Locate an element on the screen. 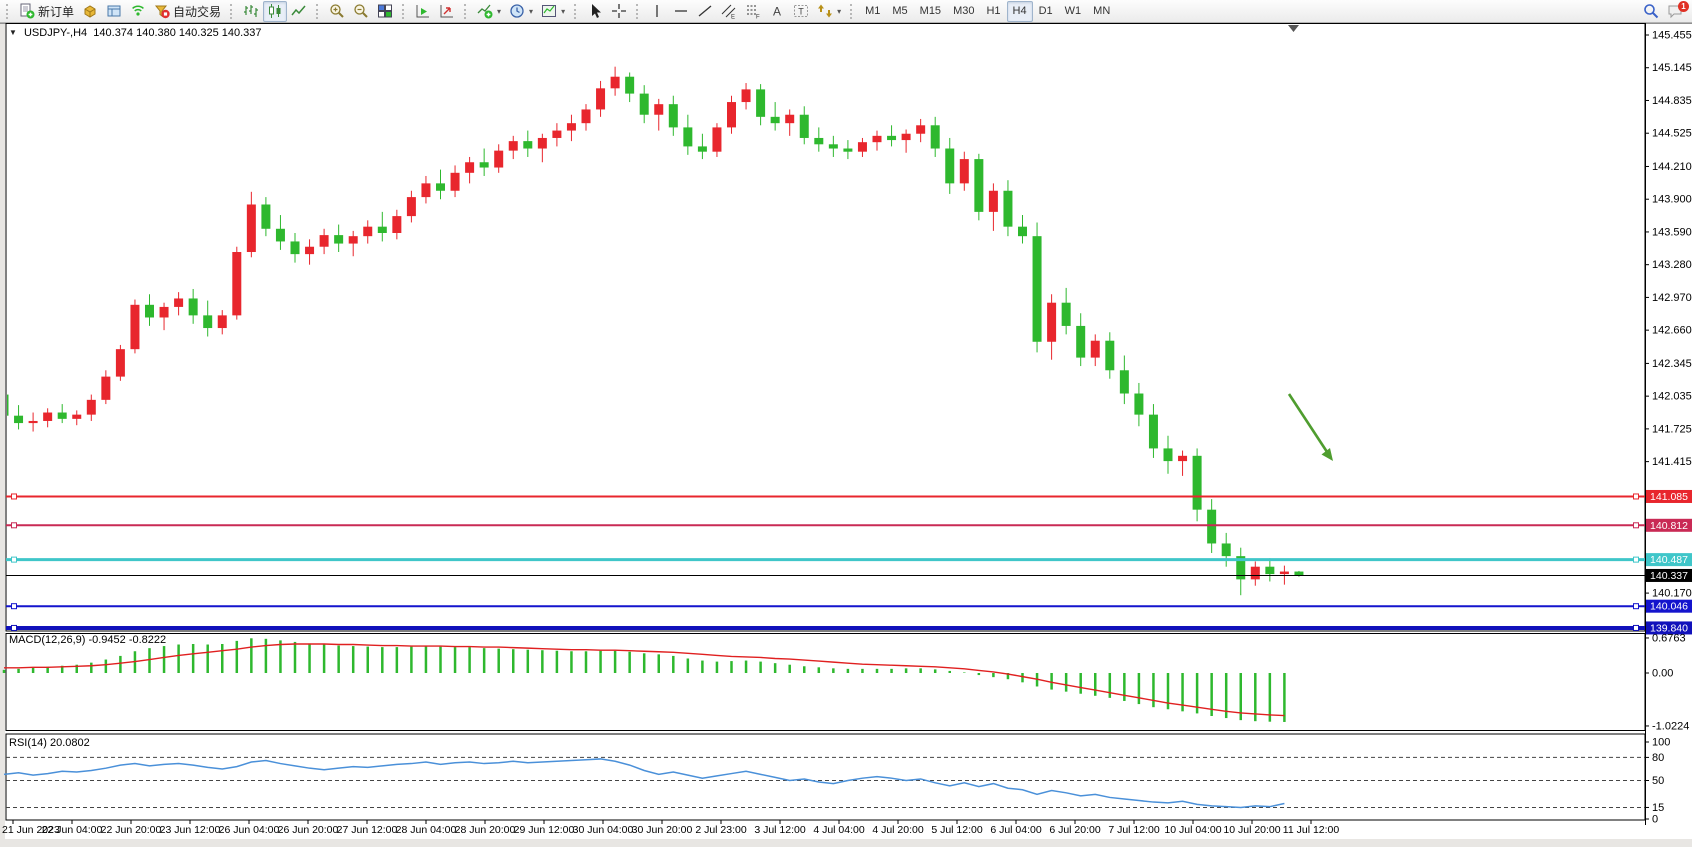  text-icon: A is located at coordinates (777, 11).